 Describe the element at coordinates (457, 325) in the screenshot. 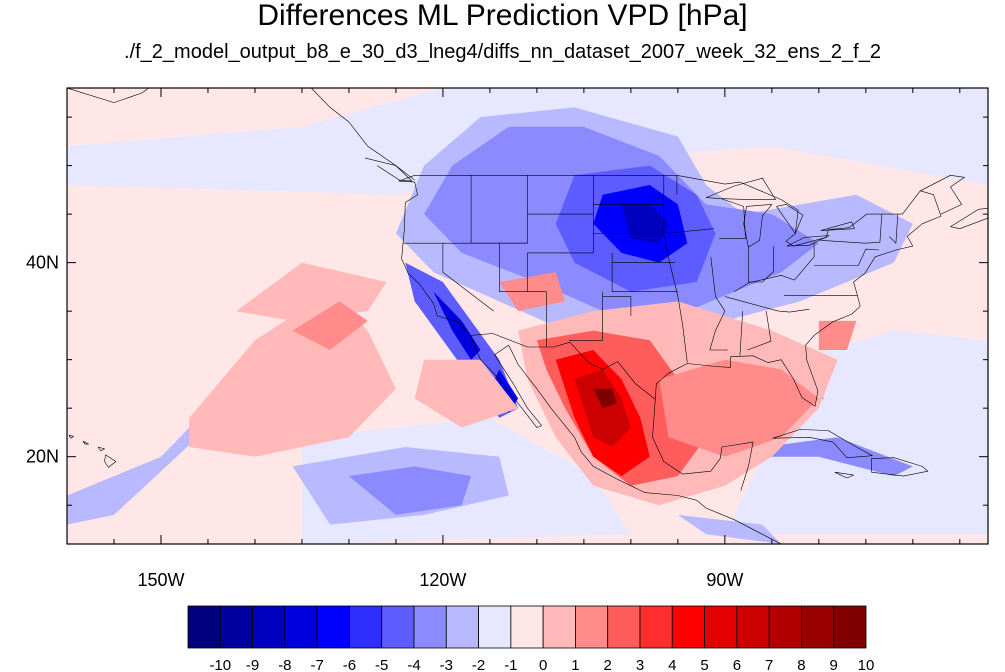

I see `field-california-core` at that location.